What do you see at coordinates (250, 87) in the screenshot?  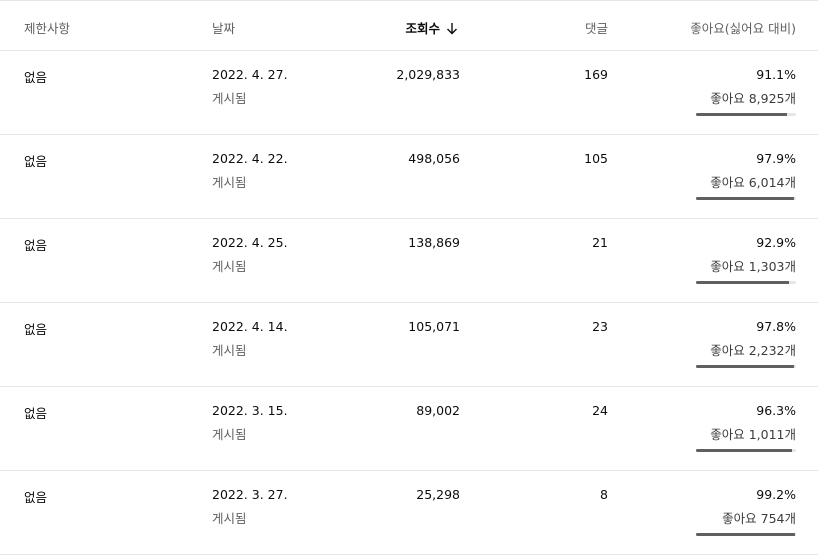 I see `date-cell: 2022. 4. 27. 게시됨` at bounding box center [250, 87].